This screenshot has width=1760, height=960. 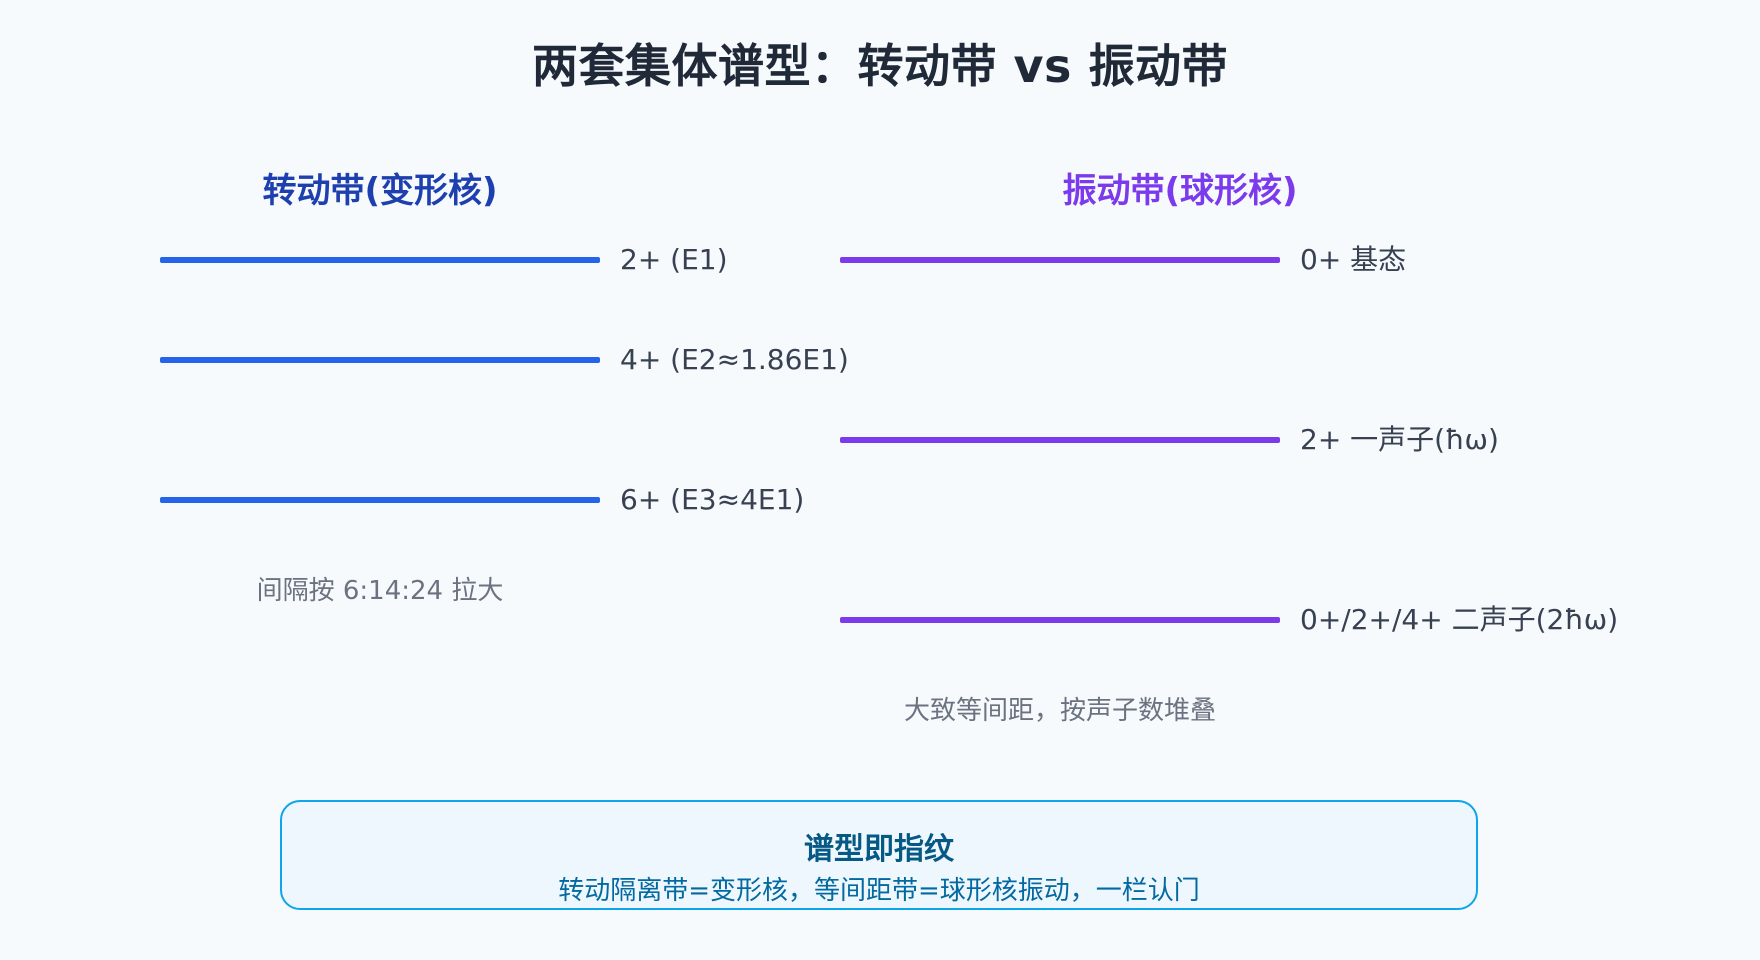 What do you see at coordinates (1059, 711) in the screenshot?
I see `vibrational-spacing-note: 大致等间距，按声子数堆叠` at bounding box center [1059, 711].